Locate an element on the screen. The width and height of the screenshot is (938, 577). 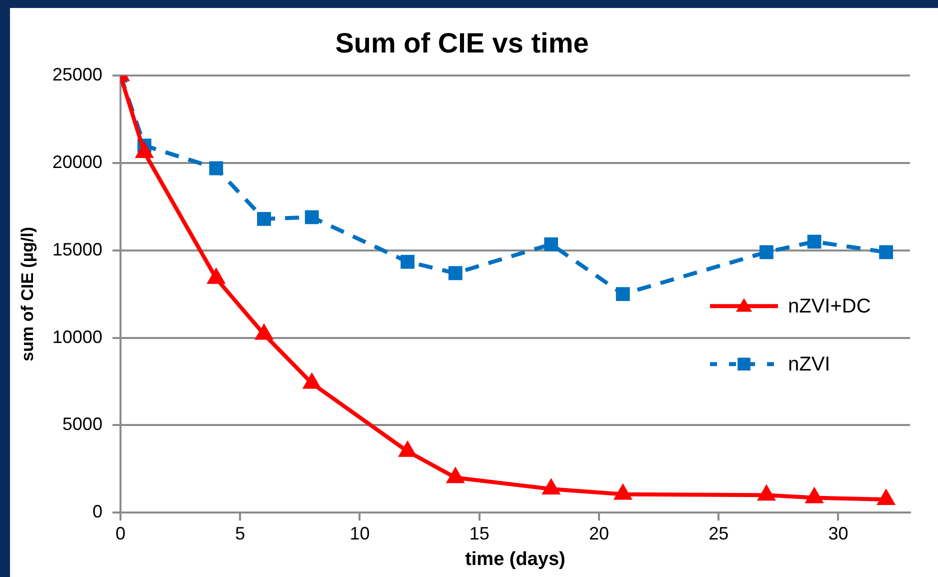
legend-label: nZVI+DC is located at coordinates (829, 307).